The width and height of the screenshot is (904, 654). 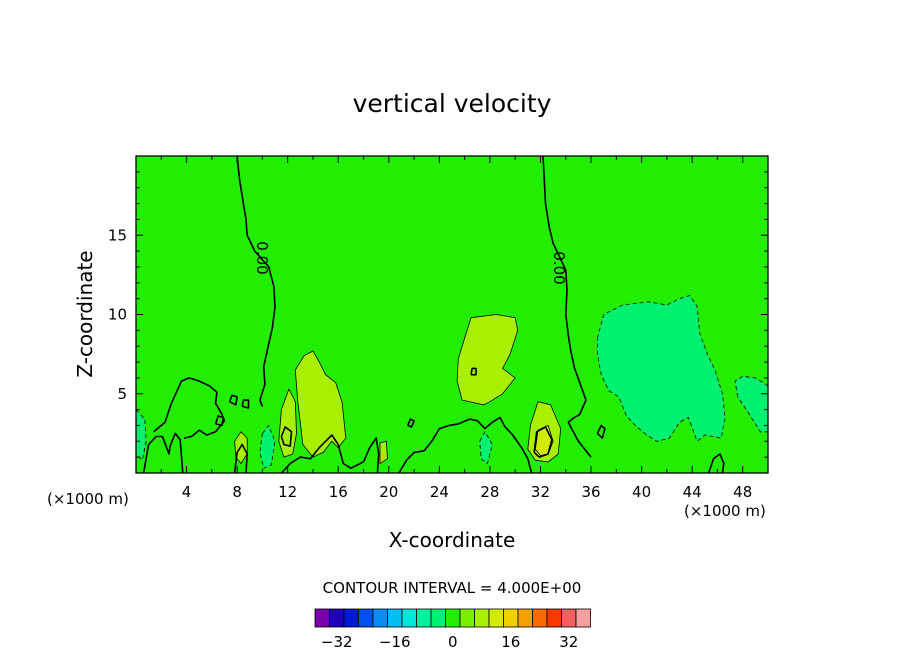 I want to click on x-tick-label: 16, so click(x=338, y=492).